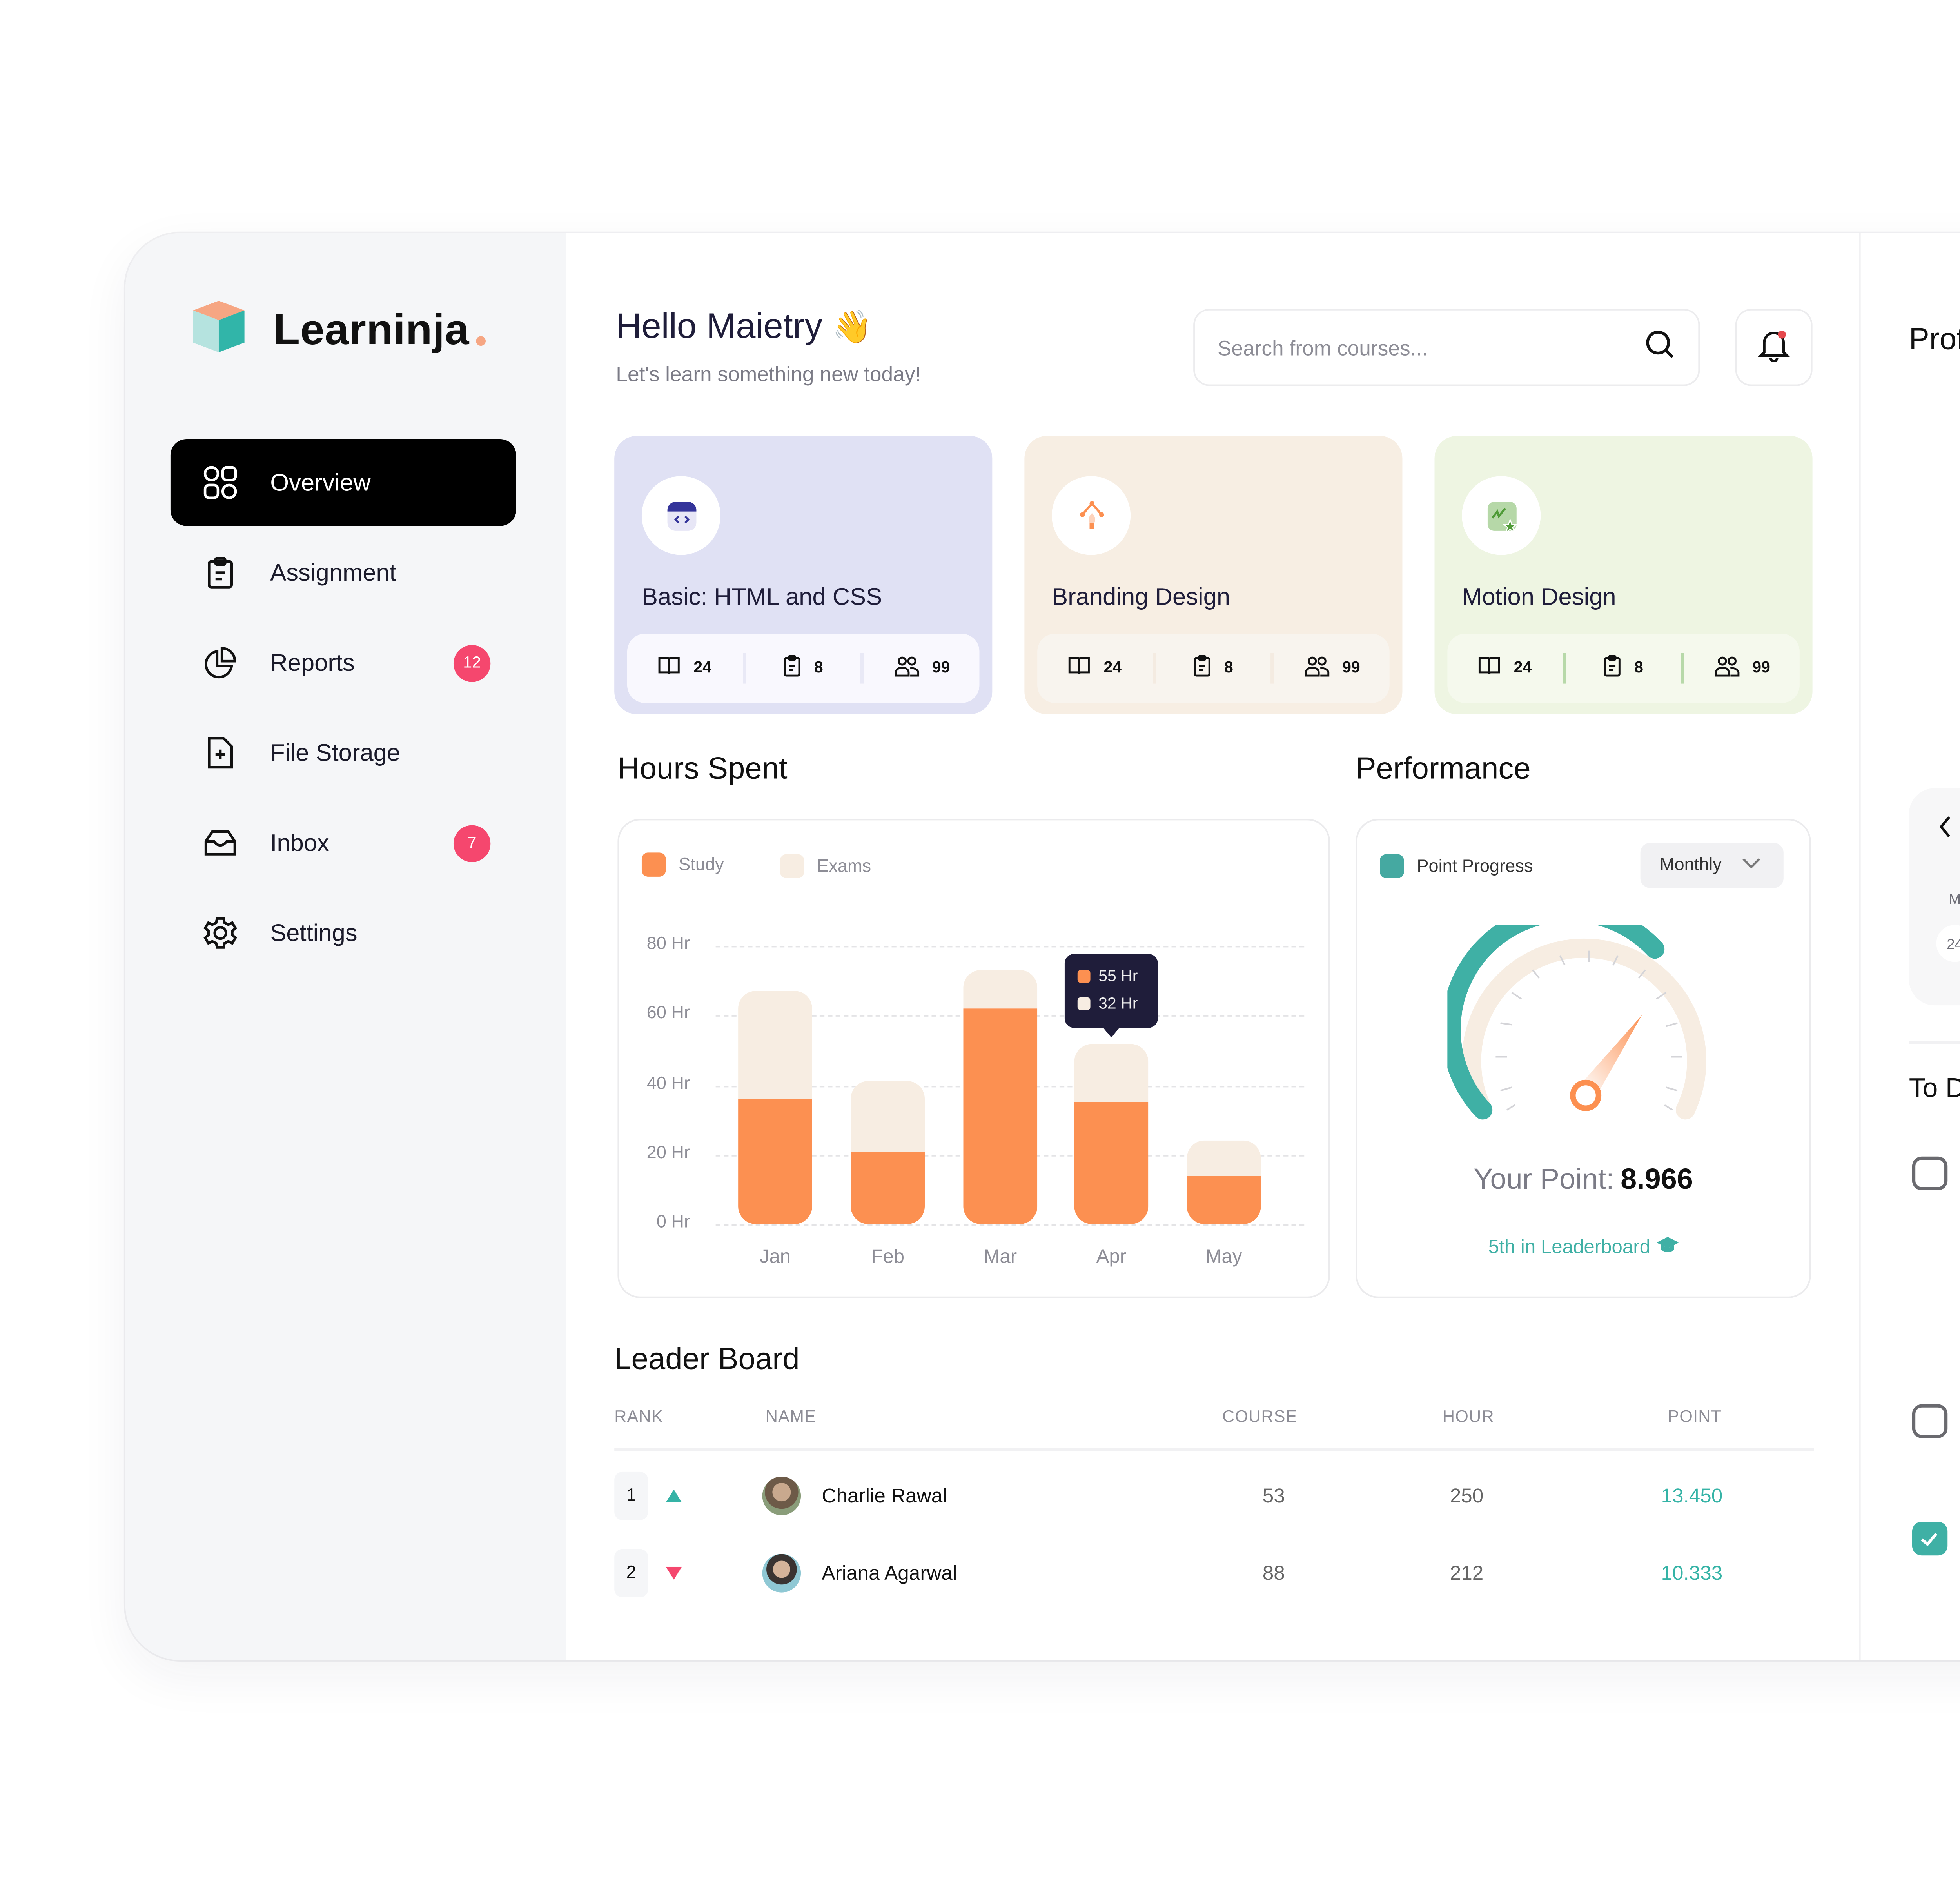 The image size is (1960, 1882). Describe the element at coordinates (220, 843) in the screenshot. I see `inbox-icon` at that location.